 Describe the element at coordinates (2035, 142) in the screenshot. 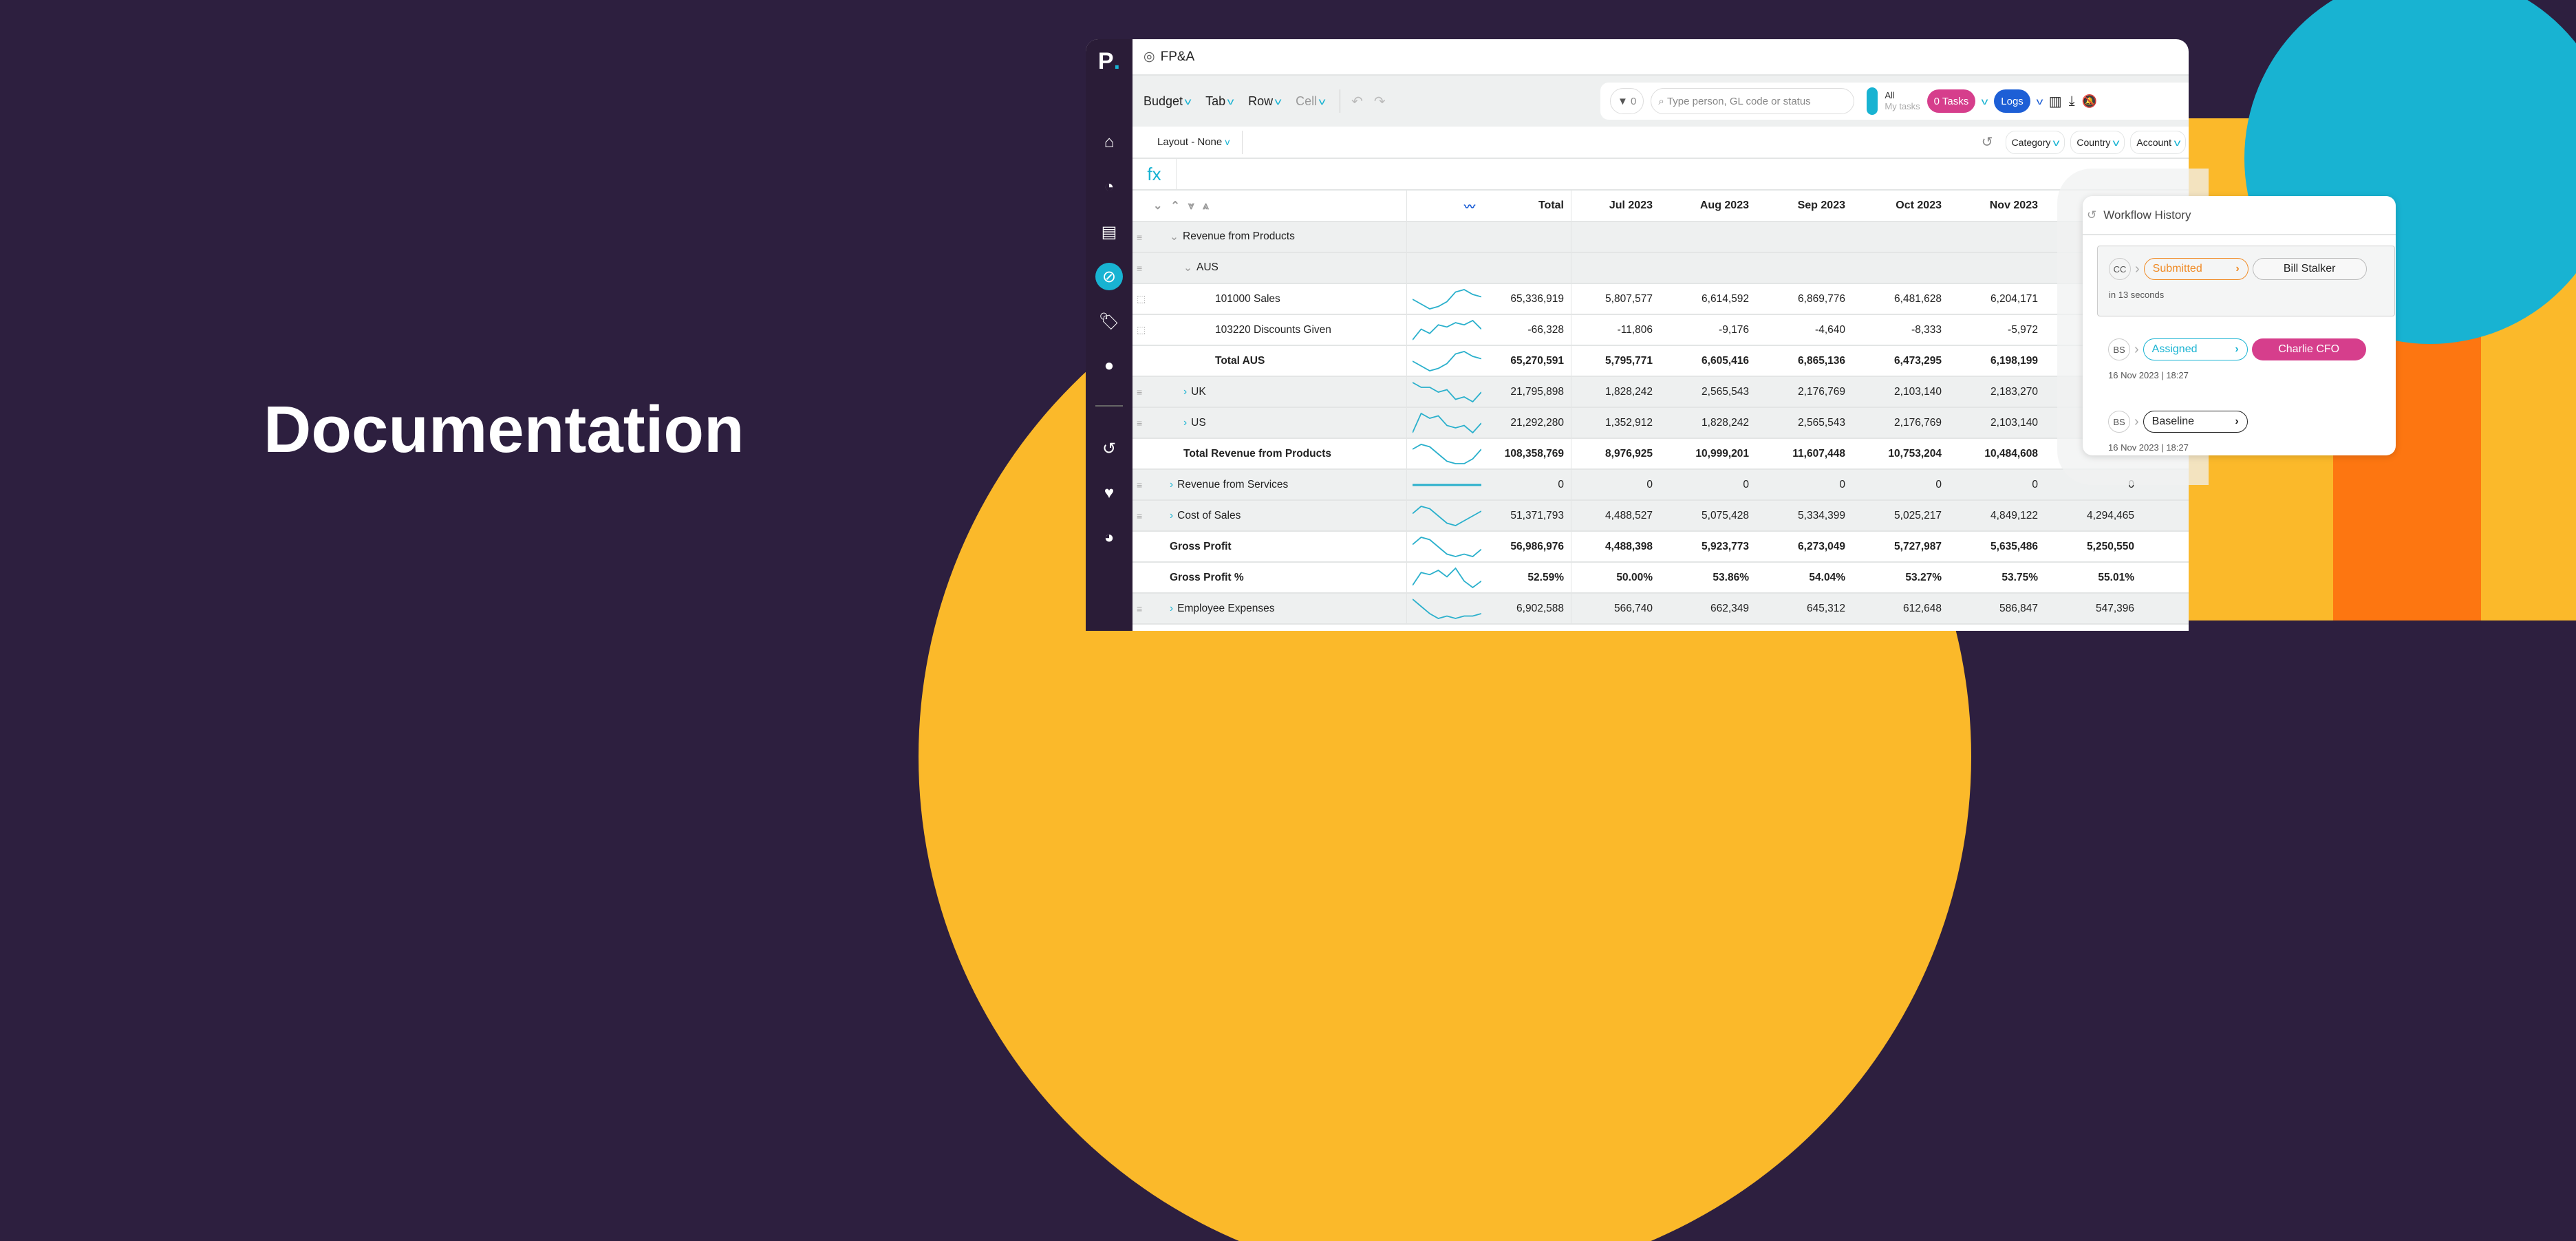

I see `filter-category: Category v` at that location.